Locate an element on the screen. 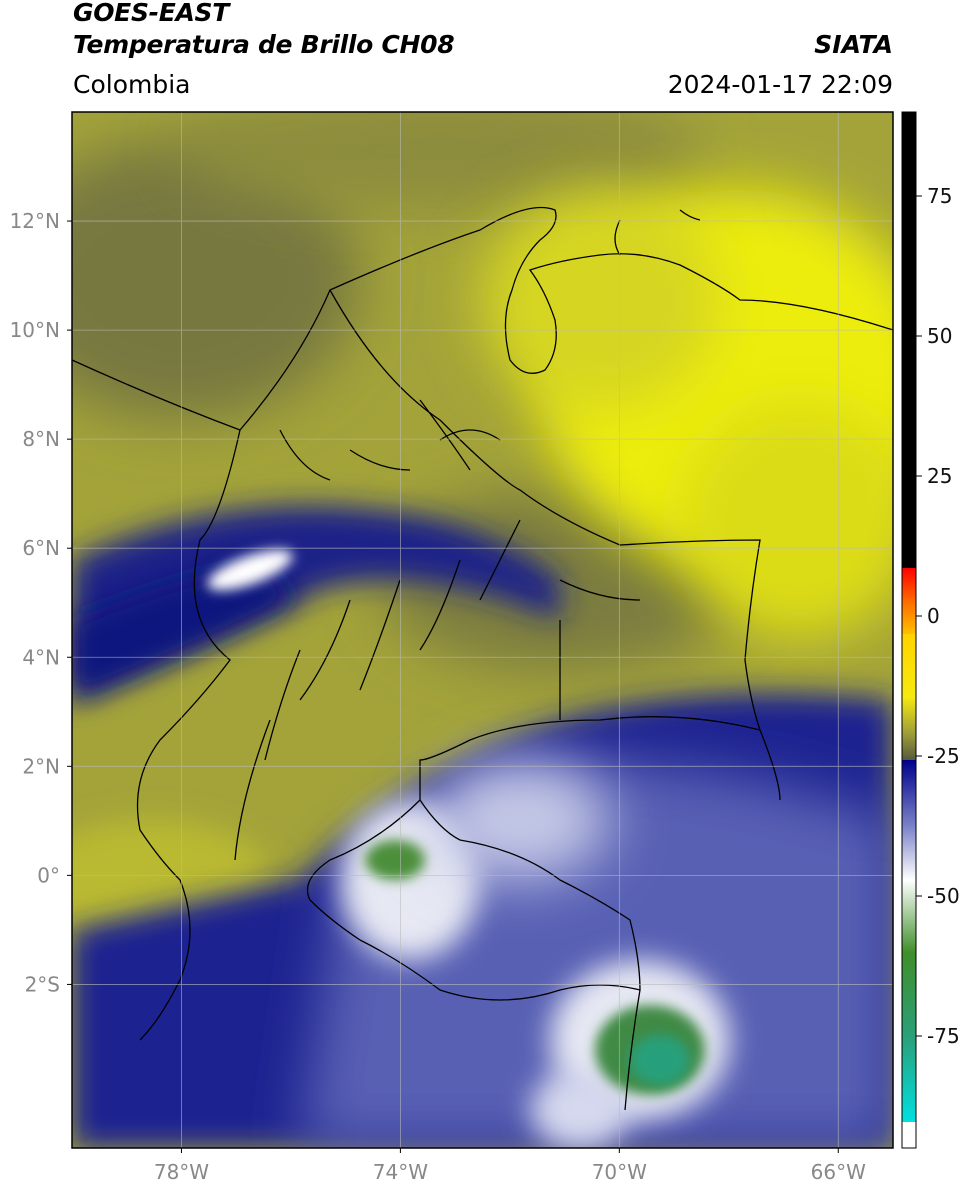 The width and height of the screenshot is (966, 1190). colorbar-yellow-band is located at coordinates (909, 697).